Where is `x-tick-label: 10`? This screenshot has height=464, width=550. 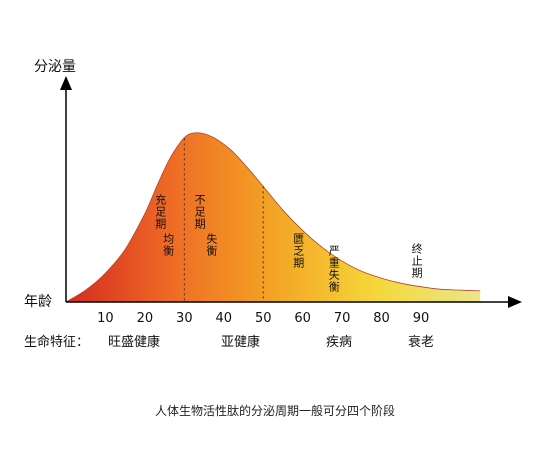
x-tick-label: 10 is located at coordinates (105, 318).